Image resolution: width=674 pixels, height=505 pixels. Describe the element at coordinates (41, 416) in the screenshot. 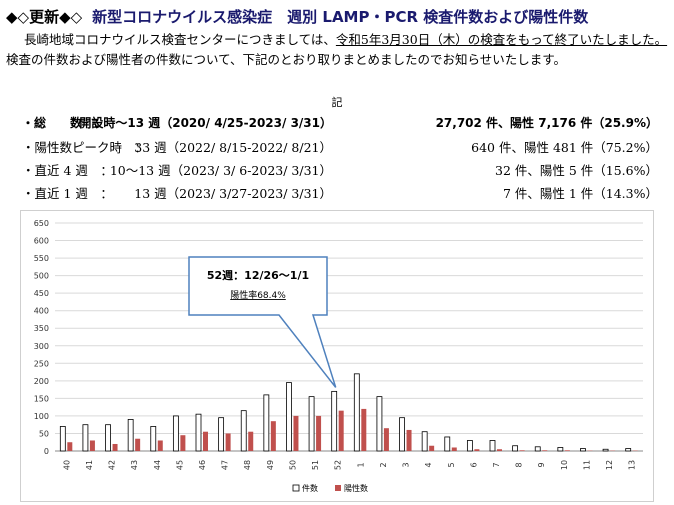

I see `y-tick-label: 100` at that location.